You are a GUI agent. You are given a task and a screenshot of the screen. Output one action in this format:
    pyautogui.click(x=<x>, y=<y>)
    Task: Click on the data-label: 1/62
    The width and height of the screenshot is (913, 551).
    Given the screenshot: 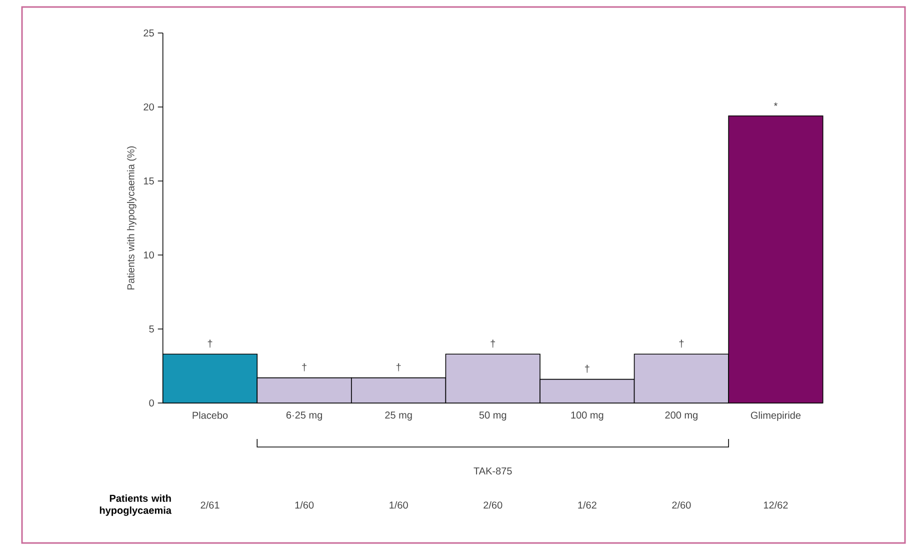 What is the action you would take?
    pyautogui.click(x=587, y=505)
    